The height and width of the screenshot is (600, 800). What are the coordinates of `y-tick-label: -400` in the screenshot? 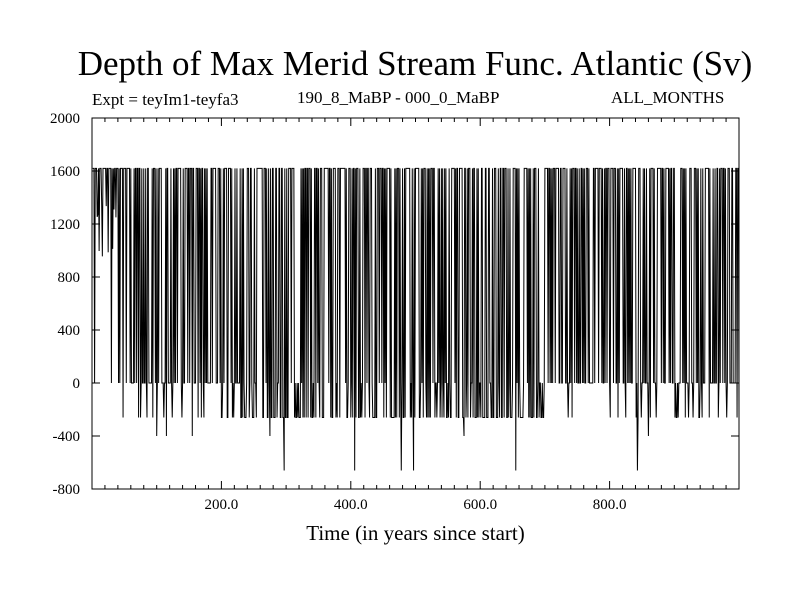 It's located at (67, 437).